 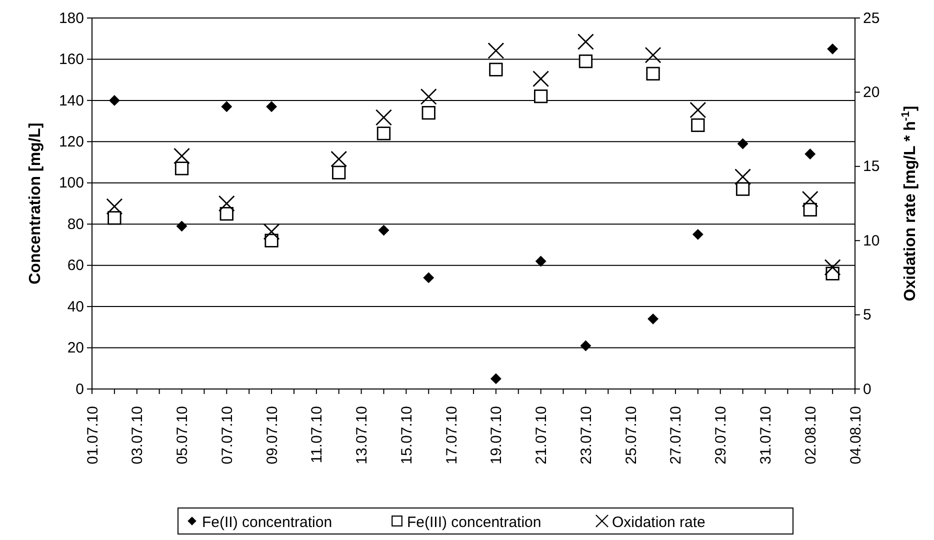 What do you see at coordinates (137, 435) in the screenshot?
I see `x-tick-label: 03.07.10` at bounding box center [137, 435].